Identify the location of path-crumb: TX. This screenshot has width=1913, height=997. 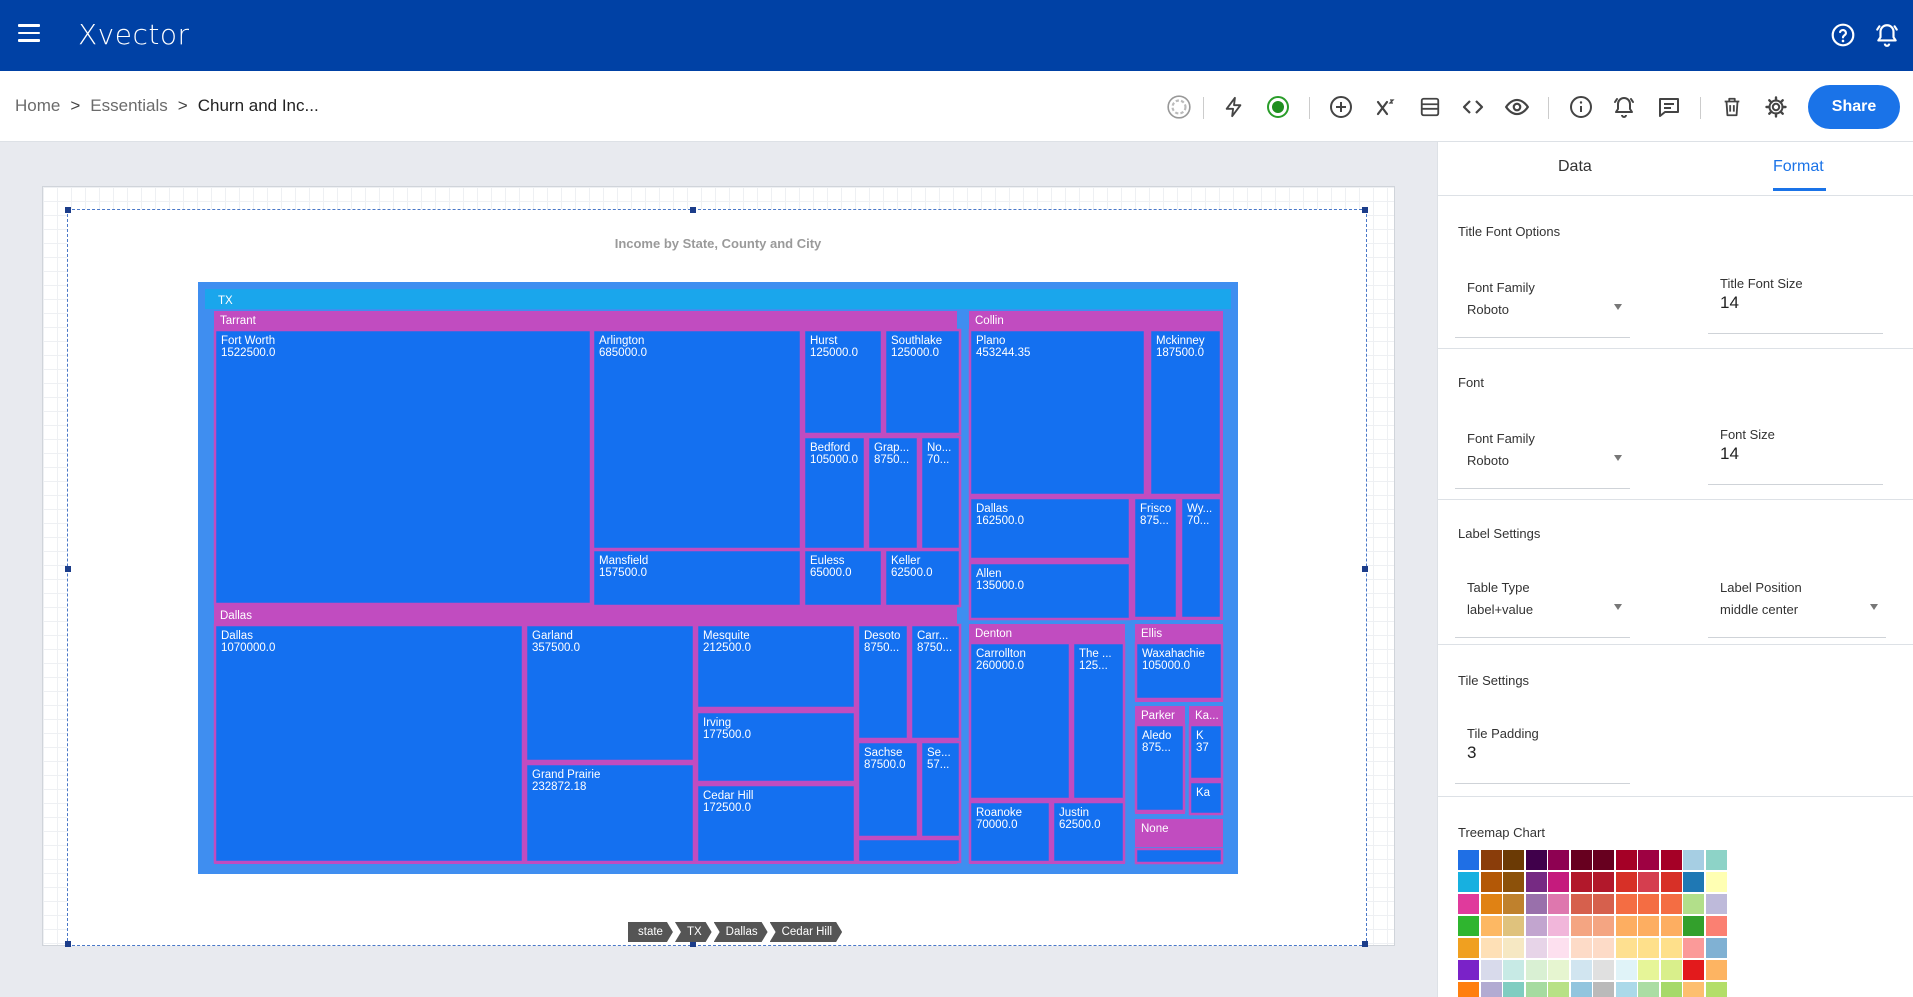
(693, 932).